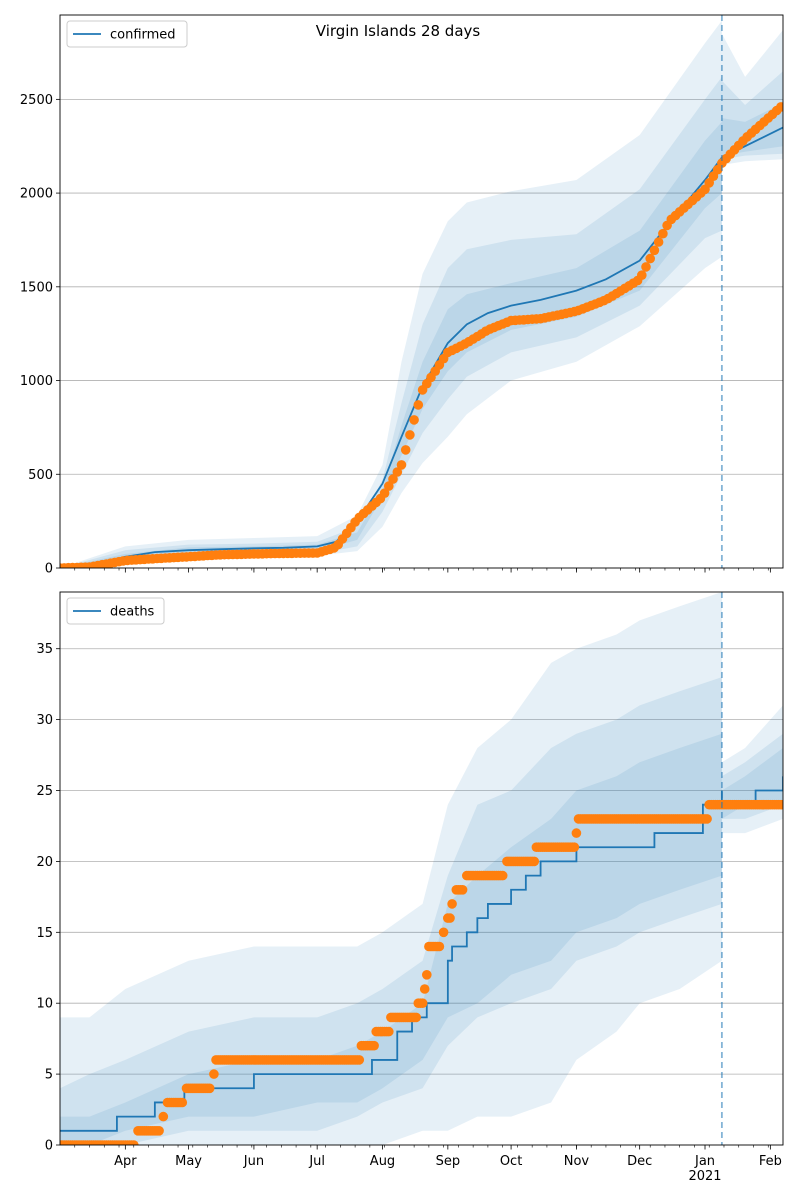 This screenshot has width=800, height=1200. I want to click on y-tick-label: 20, so click(44, 862).